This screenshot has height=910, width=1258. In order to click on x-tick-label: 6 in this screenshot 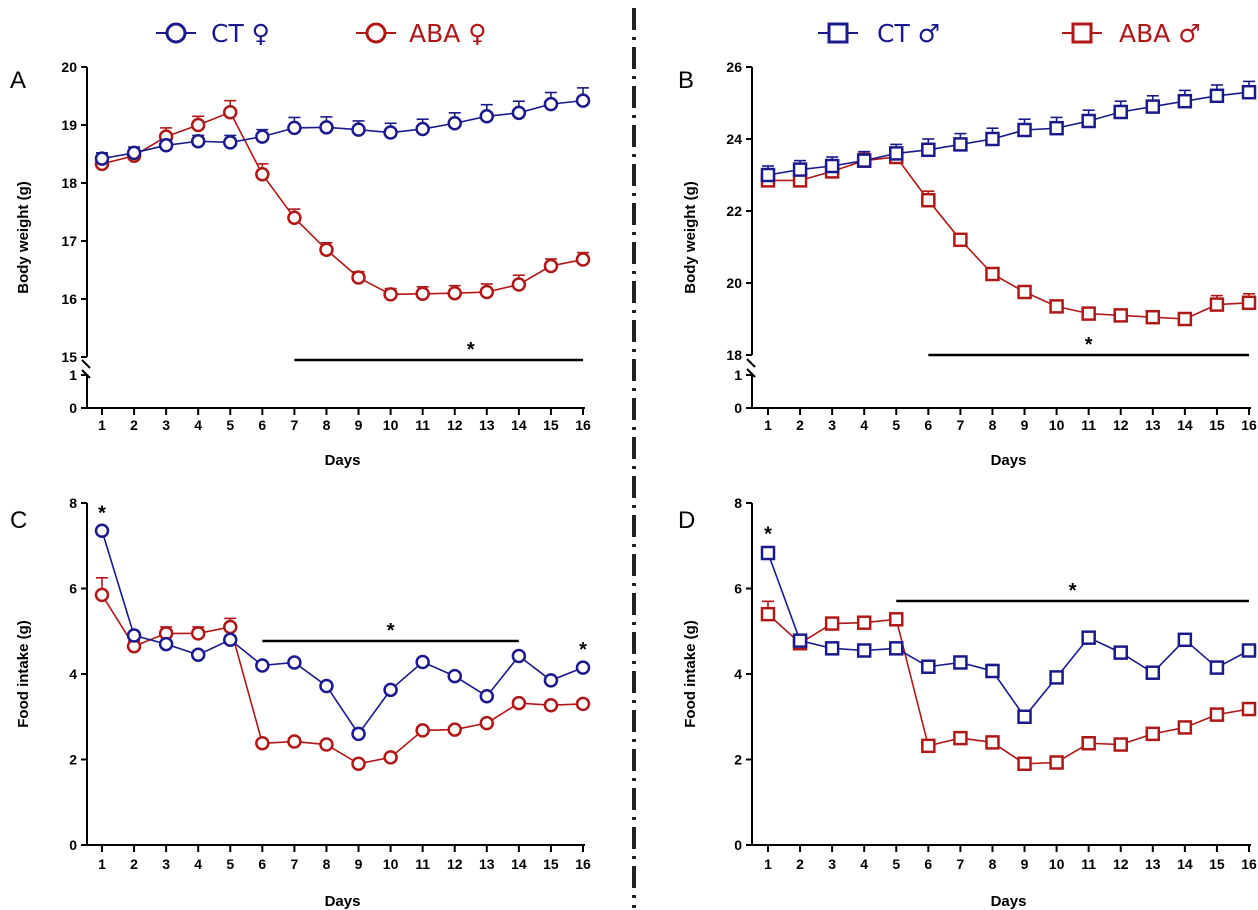, I will do `click(928, 425)`.